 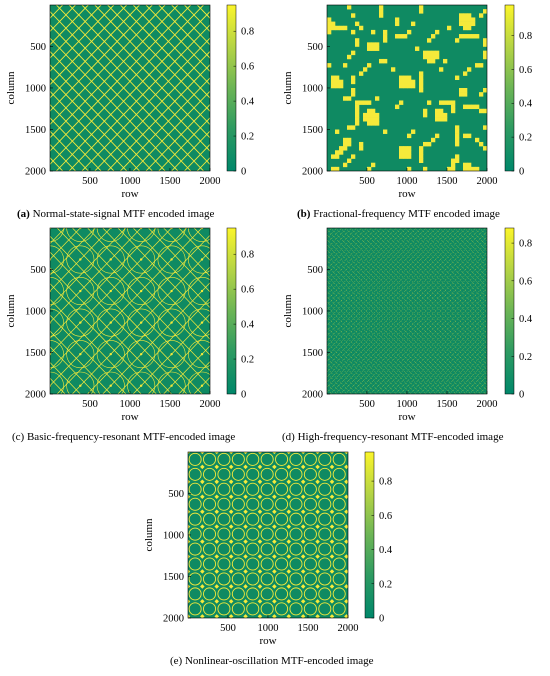 I want to click on x-tick-label: 1000, so click(x=129, y=181).